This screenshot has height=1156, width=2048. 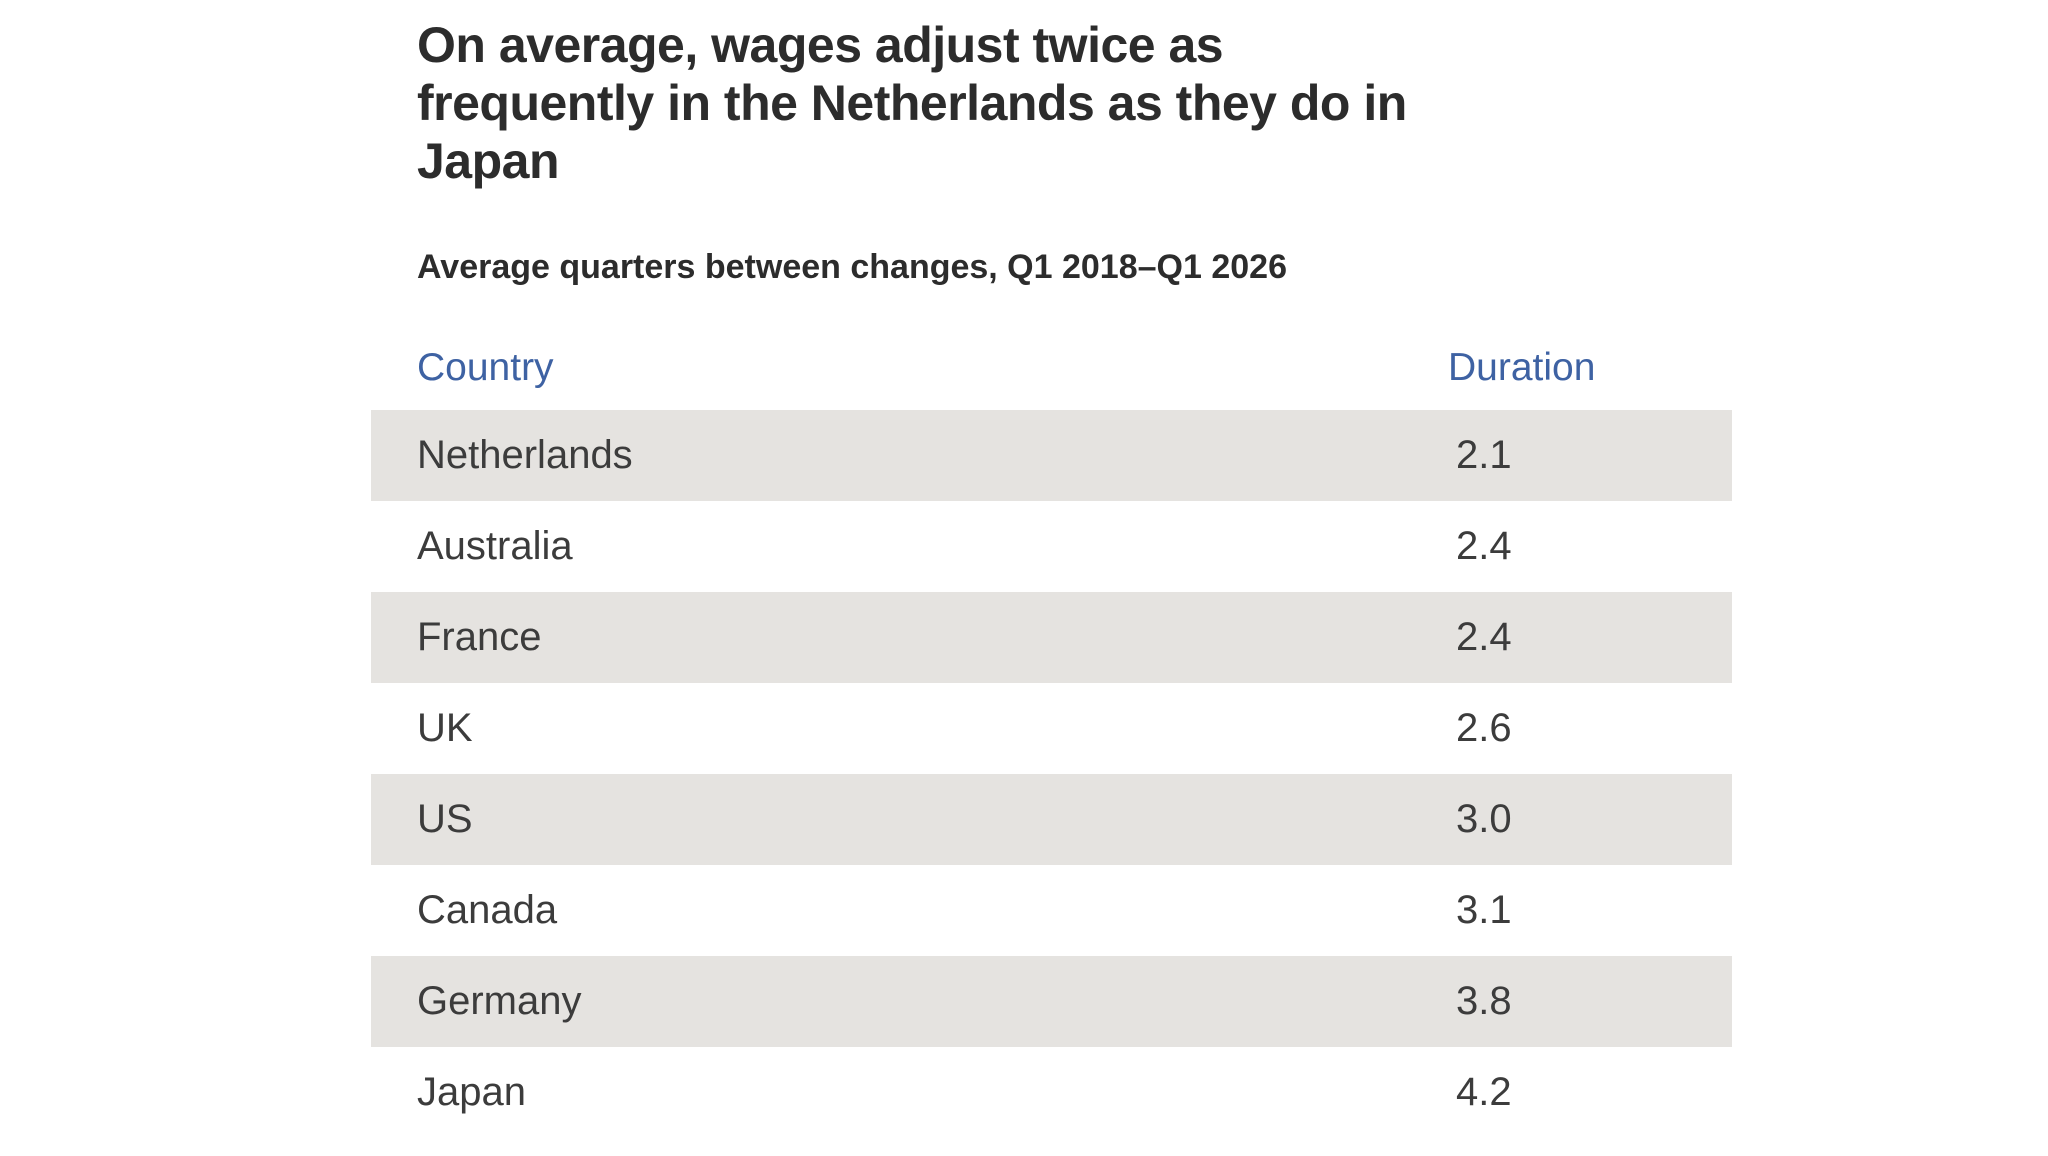 What do you see at coordinates (1051, 546) in the screenshot?
I see `table-row: Australia 2.4` at bounding box center [1051, 546].